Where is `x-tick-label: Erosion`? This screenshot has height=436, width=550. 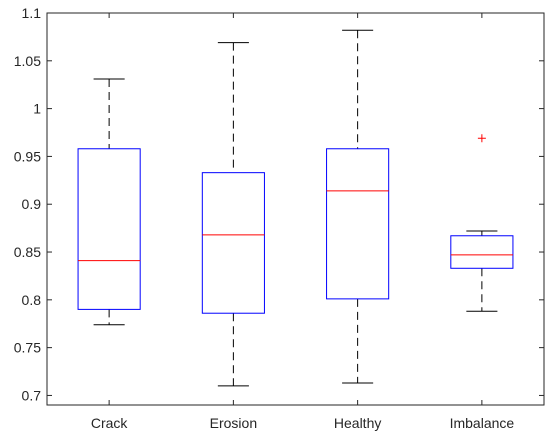
x-tick-label: Erosion is located at coordinates (233, 423).